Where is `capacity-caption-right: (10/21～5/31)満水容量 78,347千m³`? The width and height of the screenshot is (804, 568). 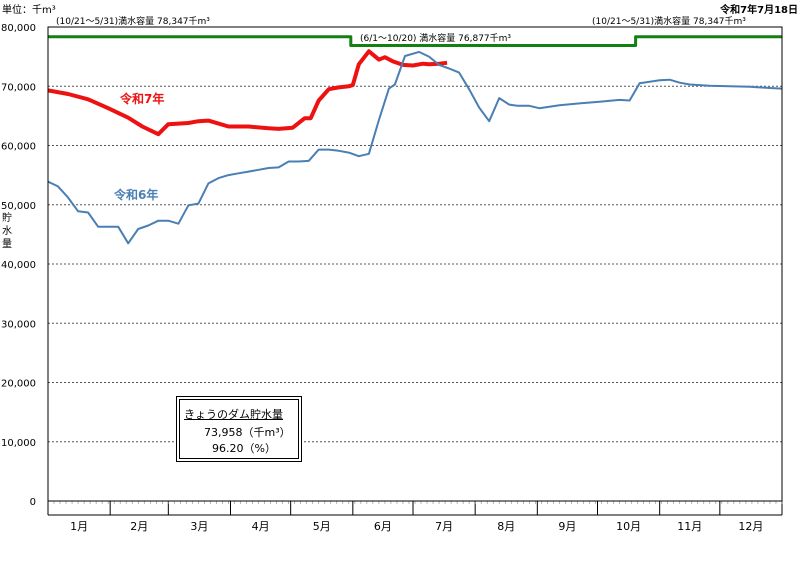
capacity-caption-right: (10/21～5/31)満水容量 78,347千m³ is located at coordinates (669, 22).